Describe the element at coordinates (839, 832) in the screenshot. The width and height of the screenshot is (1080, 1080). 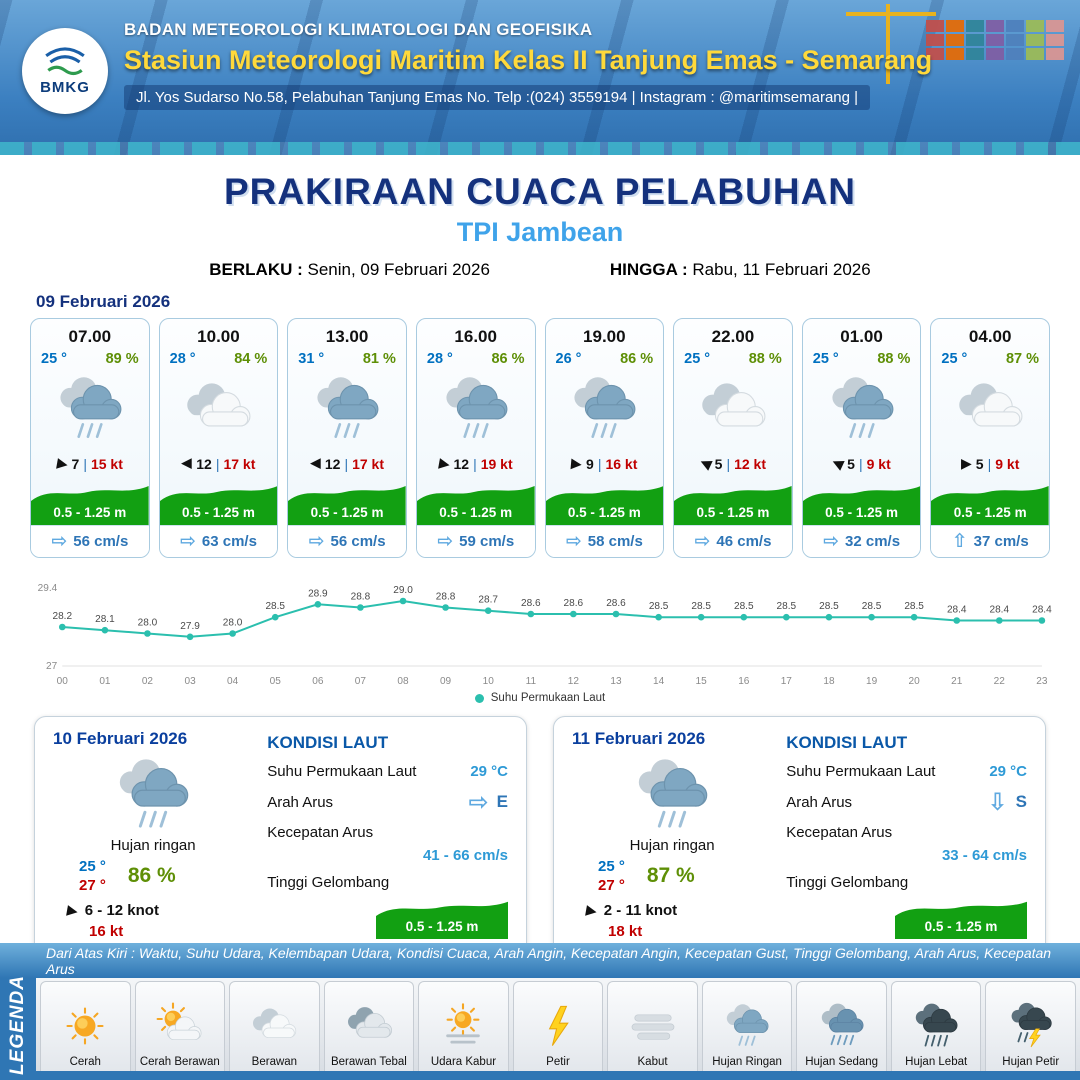
I see `current-speed-label: Kecepatan Arus` at that location.